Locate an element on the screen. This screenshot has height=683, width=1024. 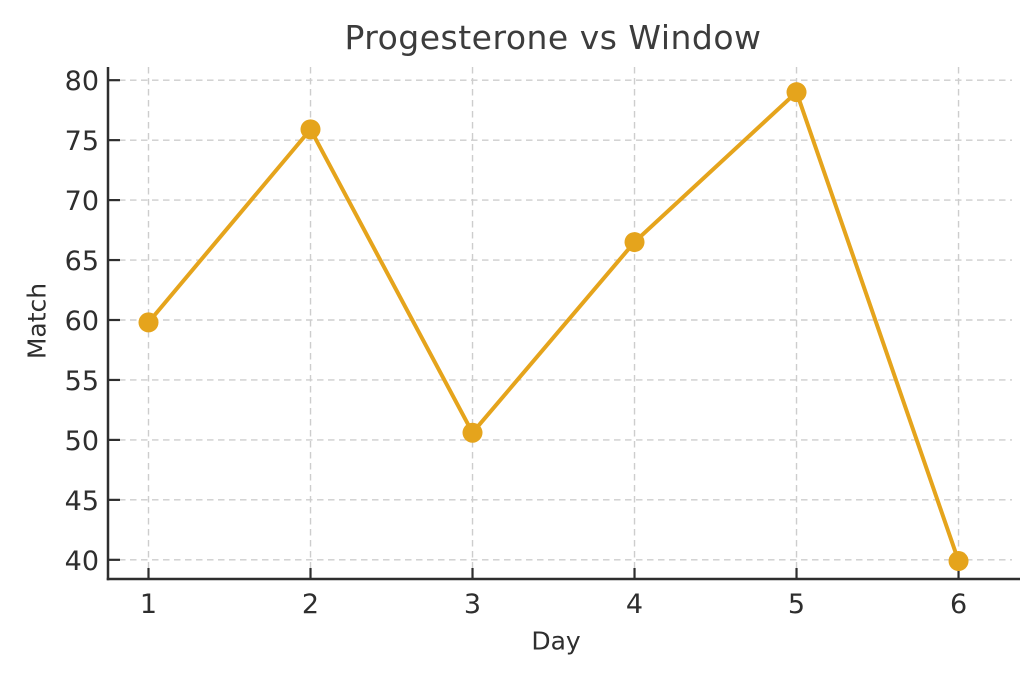
x-tick-label: 2 is located at coordinates (310, 604).